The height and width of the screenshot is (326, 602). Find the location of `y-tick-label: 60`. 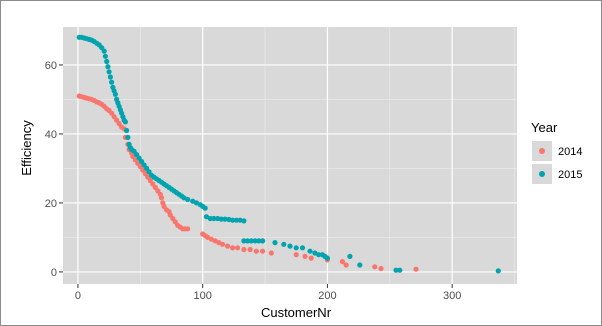

y-tick-label: 60 is located at coordinates (51, 66).